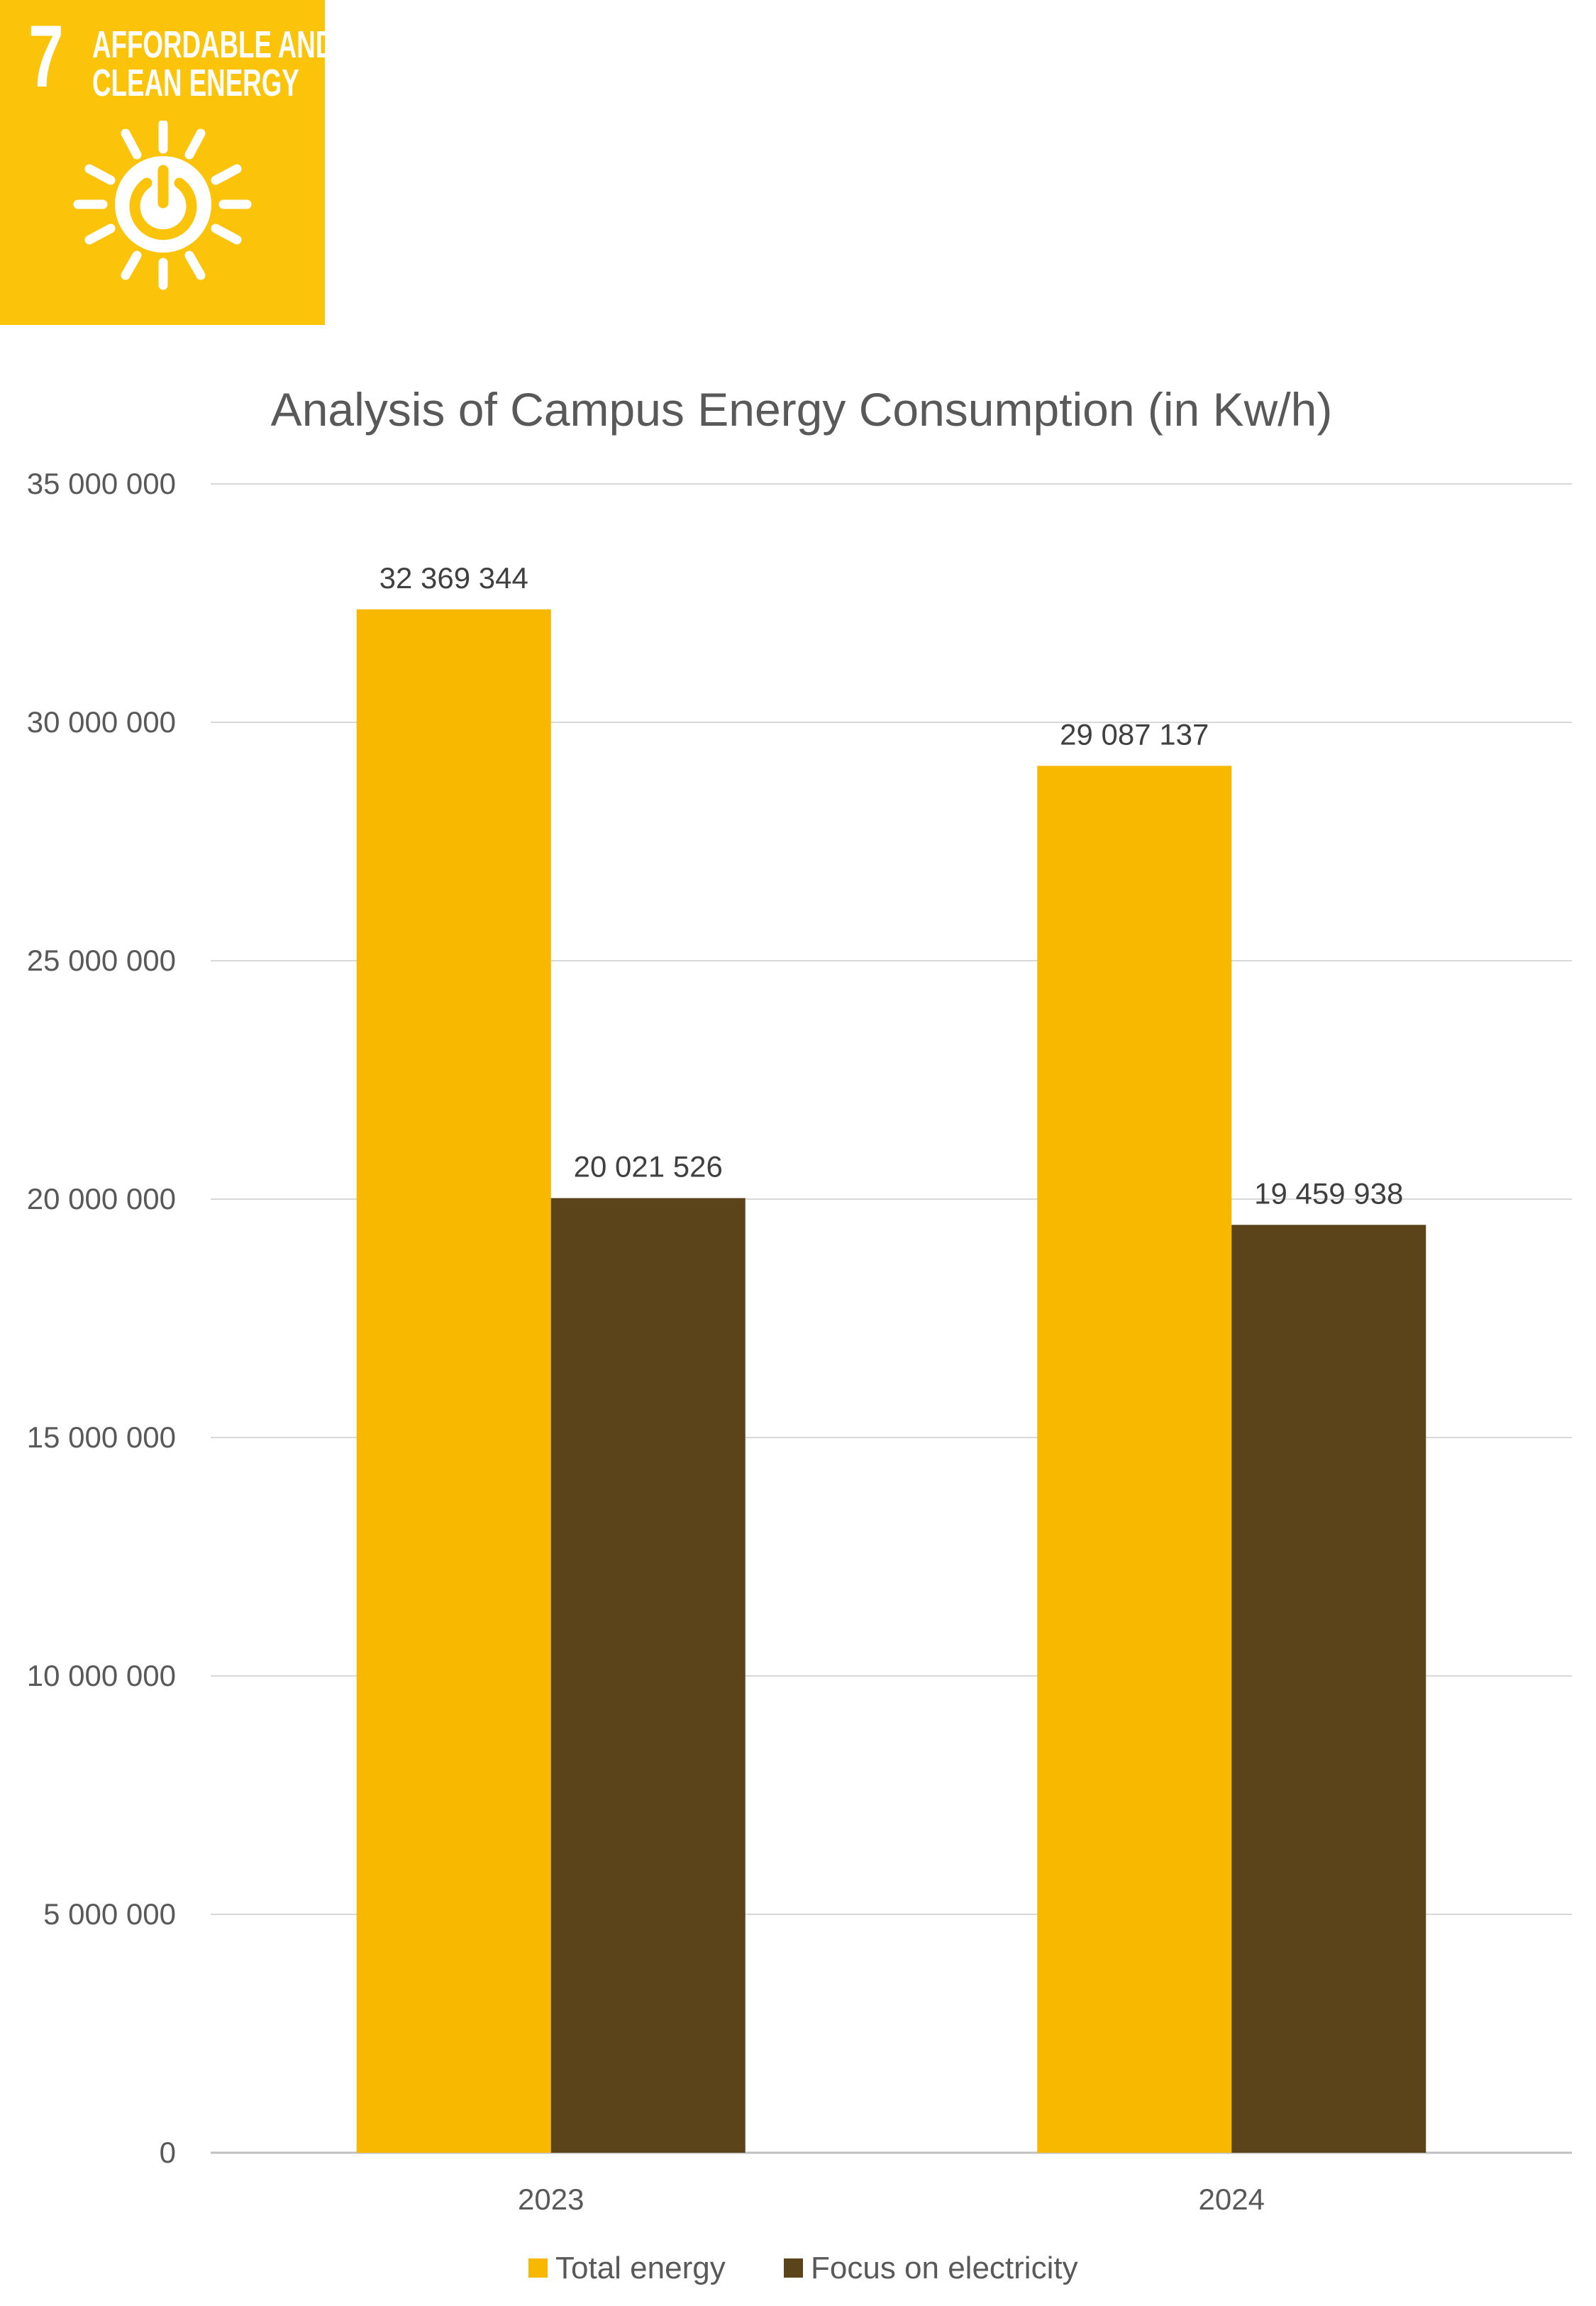 This screenshot has width=1596, height=2306. What do you see at coordinates (649, 1167) in the screenshot?
I see `data-label: 20 021 526` at bounding box center [649, 1167].